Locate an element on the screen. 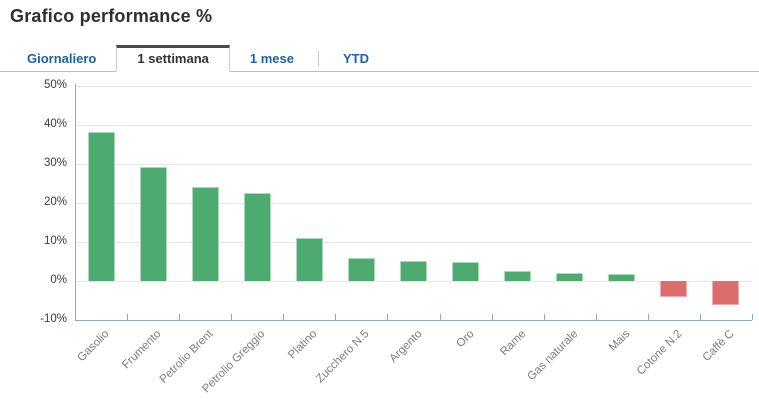  bar-petrolio-greggio is located at coordinates (257, 237).